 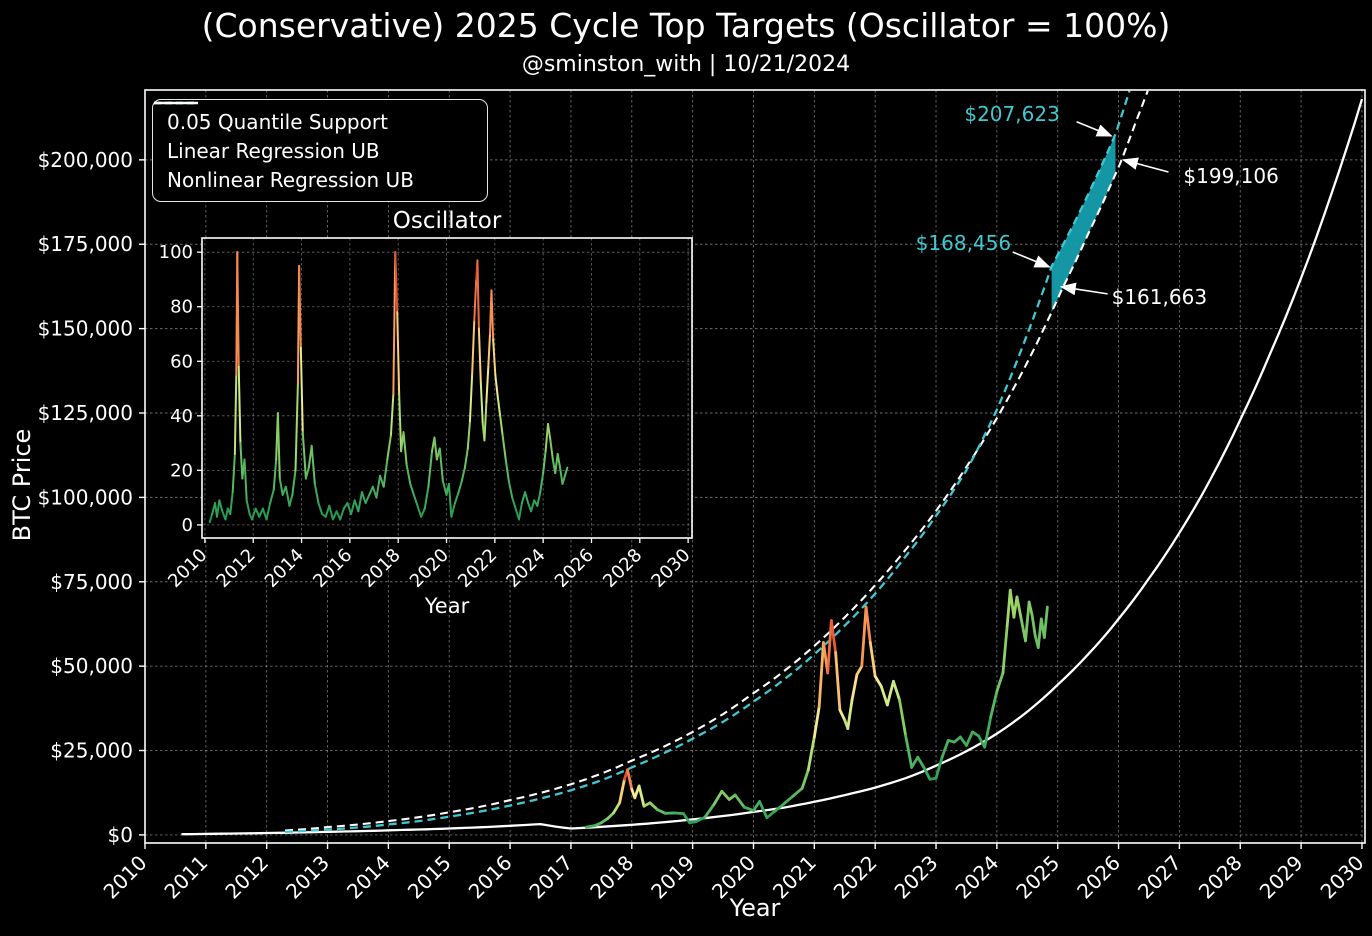 I want to click on price-annotation: $161,663, so click(x=1159, y=297).